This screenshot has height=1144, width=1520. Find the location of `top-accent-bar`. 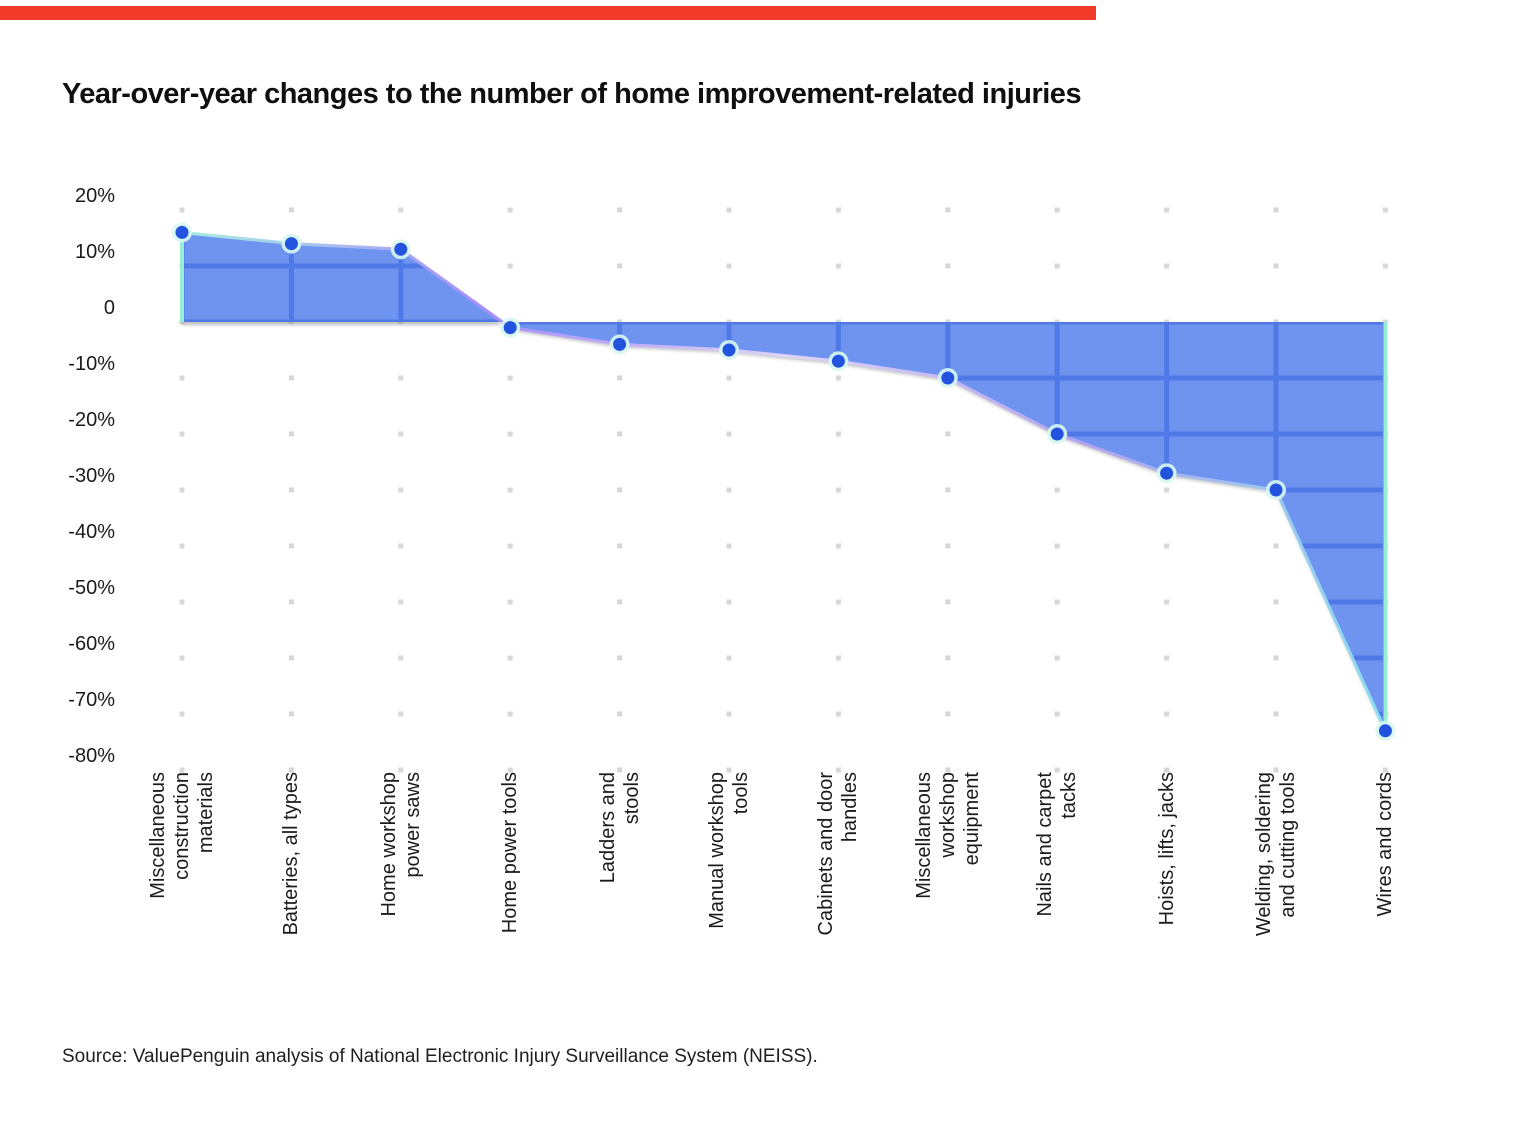

top-accent-bar is located at coordinates (548, 13).